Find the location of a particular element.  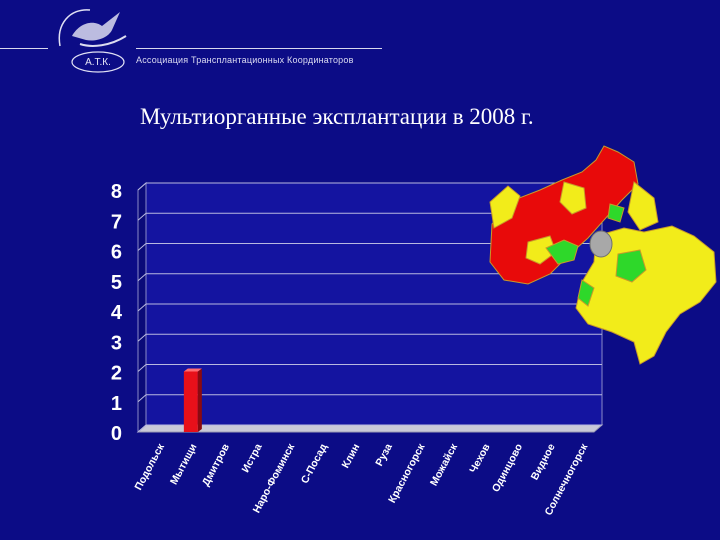

x-tick-label: Мытищи is located at coordinates (184, 464).